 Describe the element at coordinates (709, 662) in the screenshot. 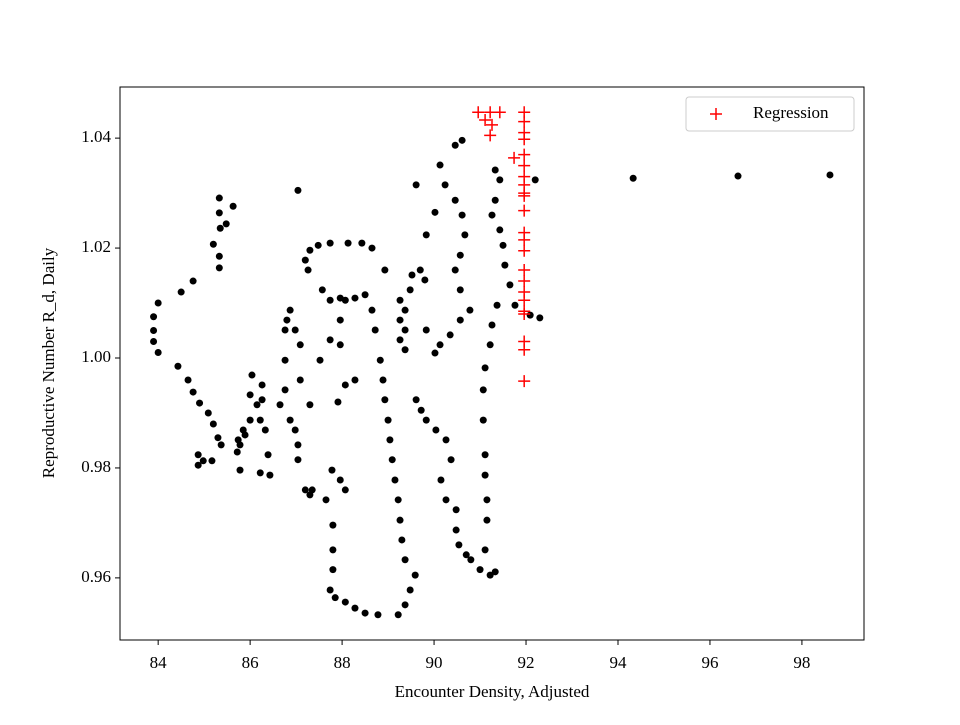

I see `x-tick-label: 96` at that location.